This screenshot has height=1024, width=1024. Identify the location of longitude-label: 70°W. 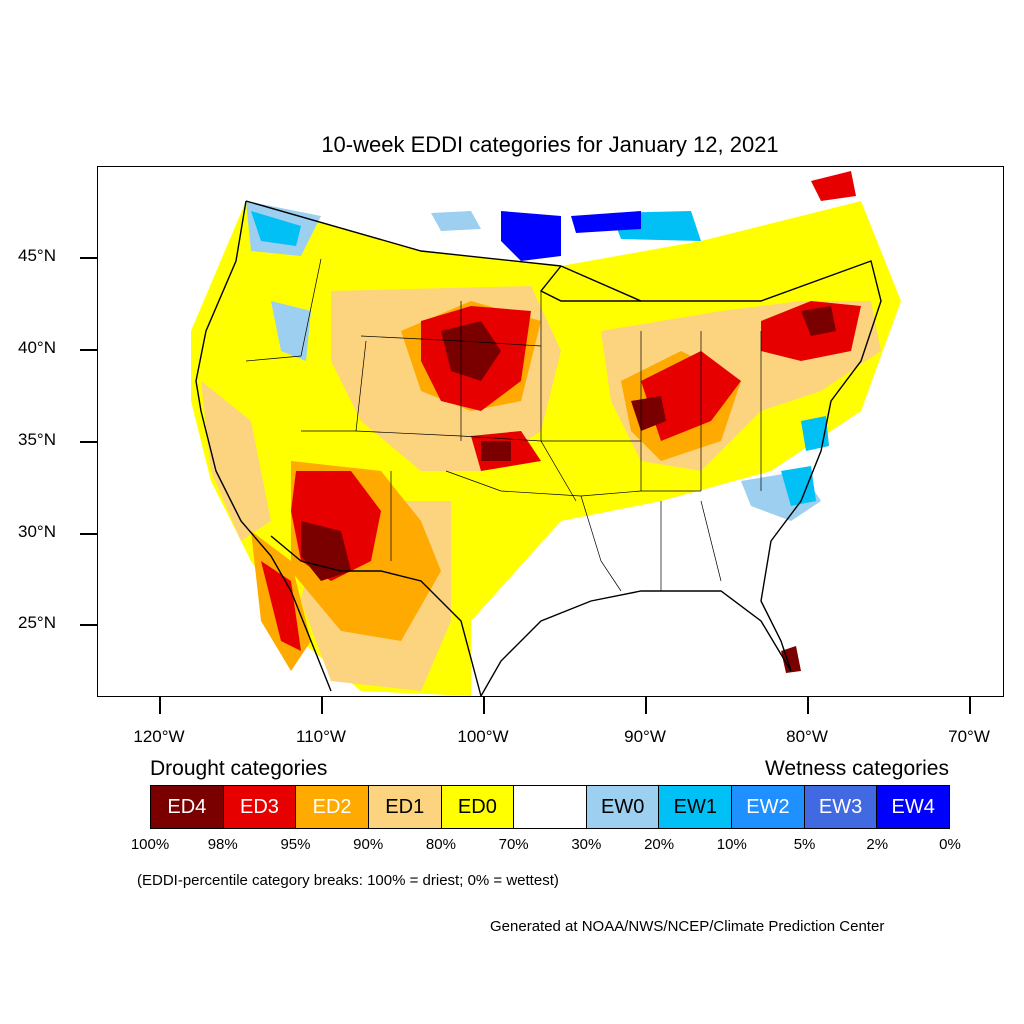
(969, 736).